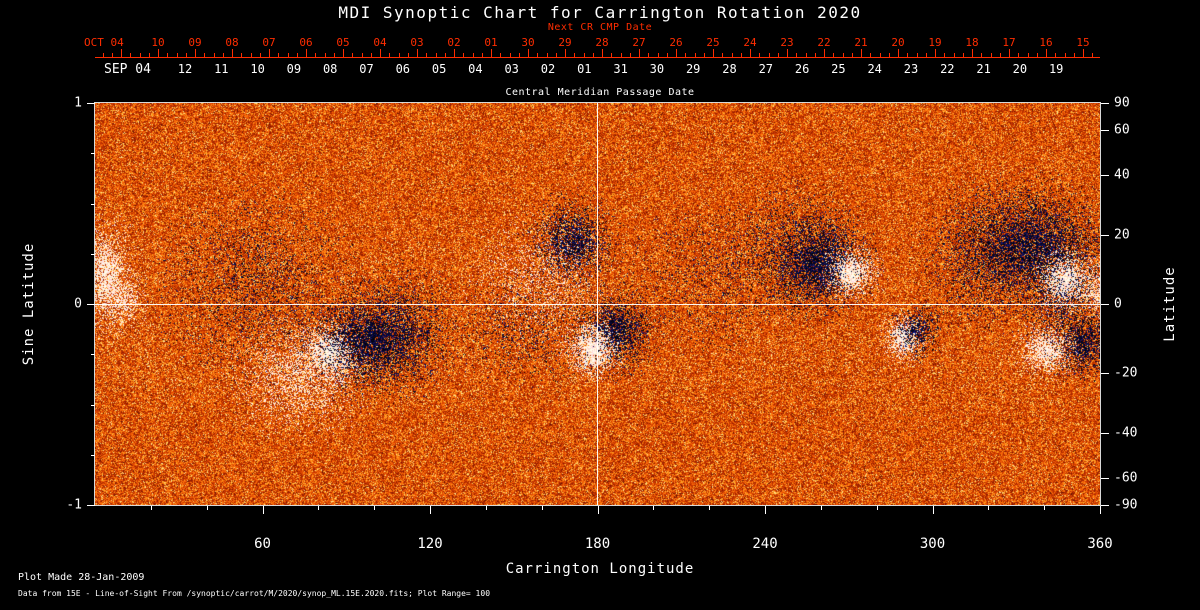 The height and width of the screenshot is (610, 1200). I want to click on oct-day-label: 18, so click(972, 42).